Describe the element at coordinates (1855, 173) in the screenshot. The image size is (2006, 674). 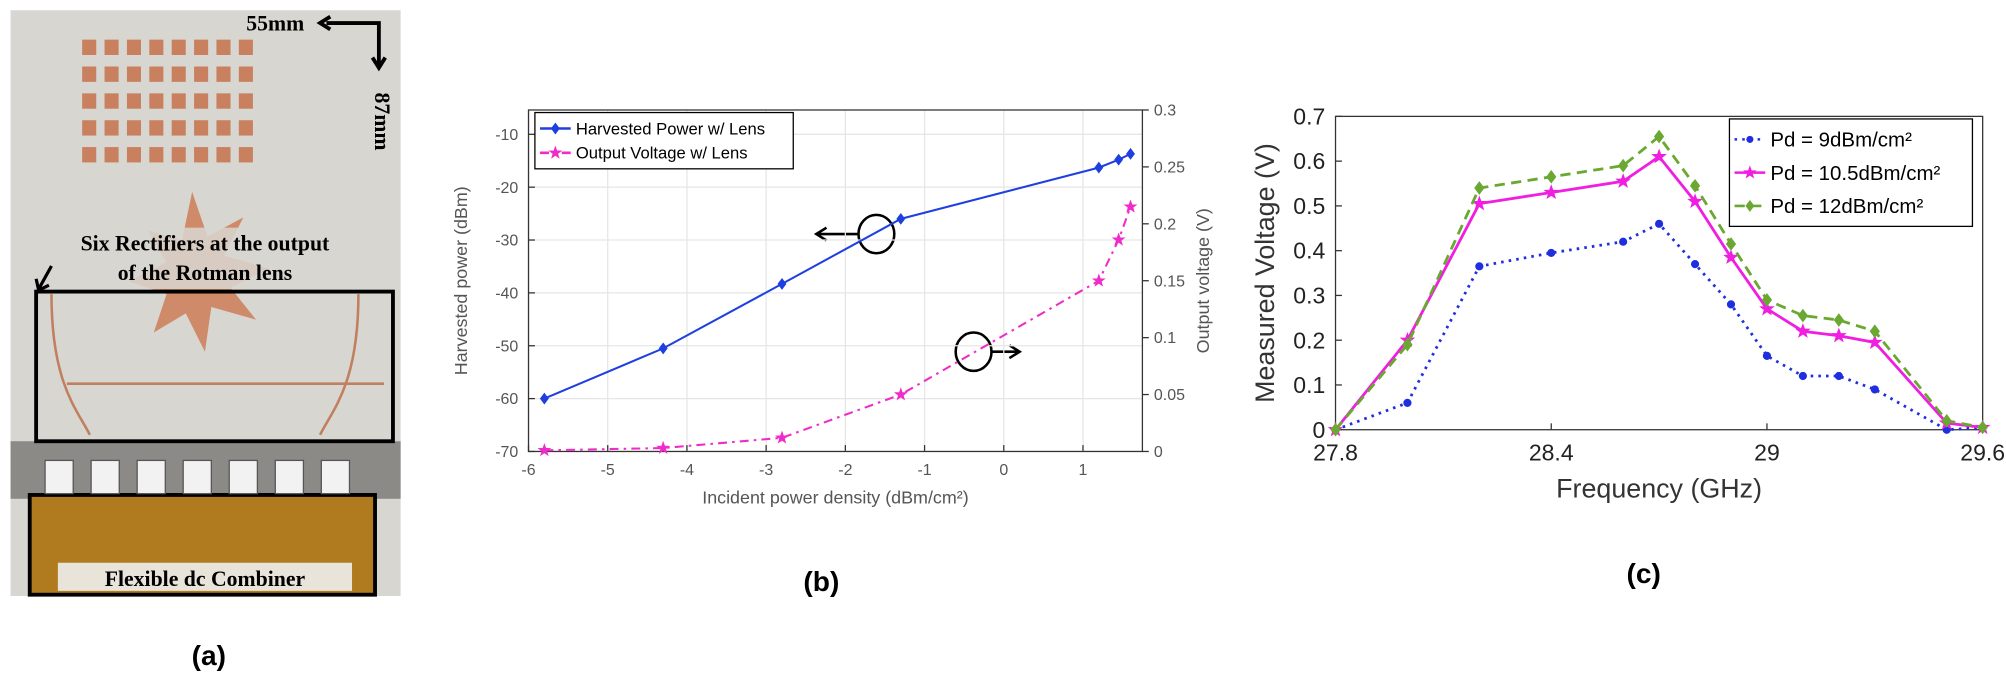
I see `legend-label: Pd = 10.5dBm/cm²` at that location.